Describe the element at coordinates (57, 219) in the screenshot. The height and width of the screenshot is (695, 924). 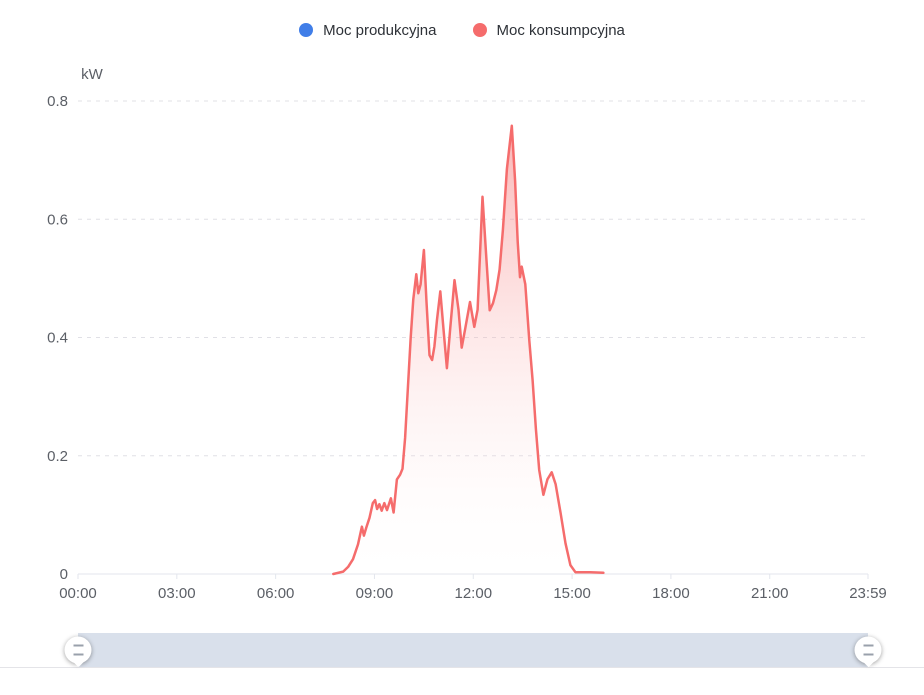
I see `svg-text: 0.6` at that location.